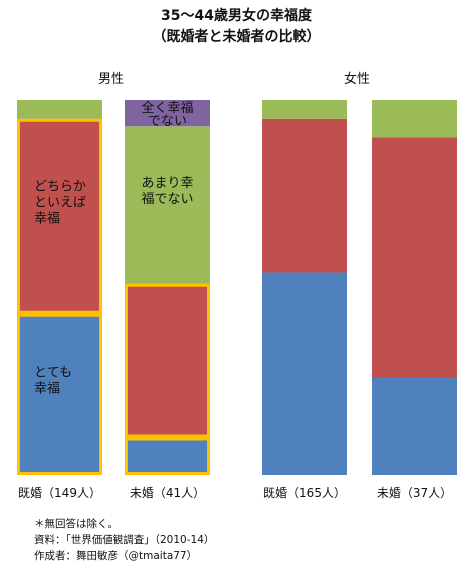  Describe the element at coordinates (304, 373) in the screenshot. I see `bar-female-married-very-happy-segment` at that location.